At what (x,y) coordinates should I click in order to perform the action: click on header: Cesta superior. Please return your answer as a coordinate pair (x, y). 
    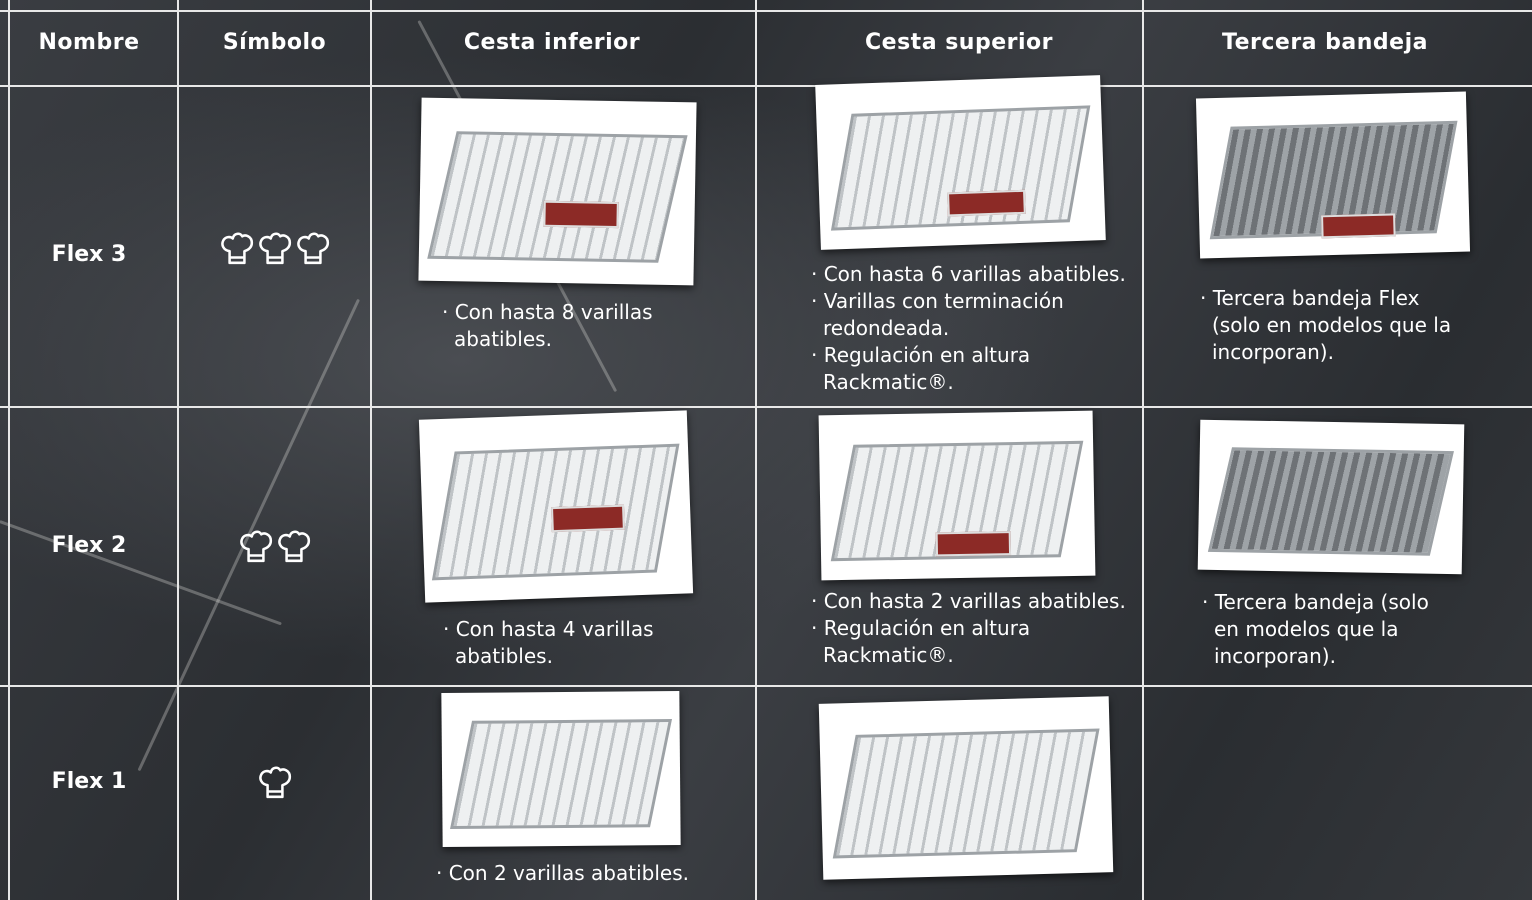
    Looking at the image, I should click on (959, 42).